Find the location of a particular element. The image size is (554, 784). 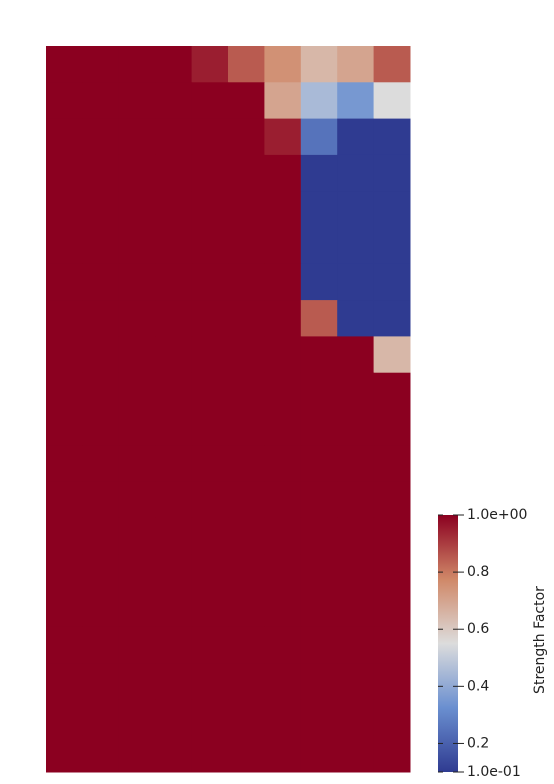

colorbar-tick-label: 0.8 is located at coordinates (478, 572).